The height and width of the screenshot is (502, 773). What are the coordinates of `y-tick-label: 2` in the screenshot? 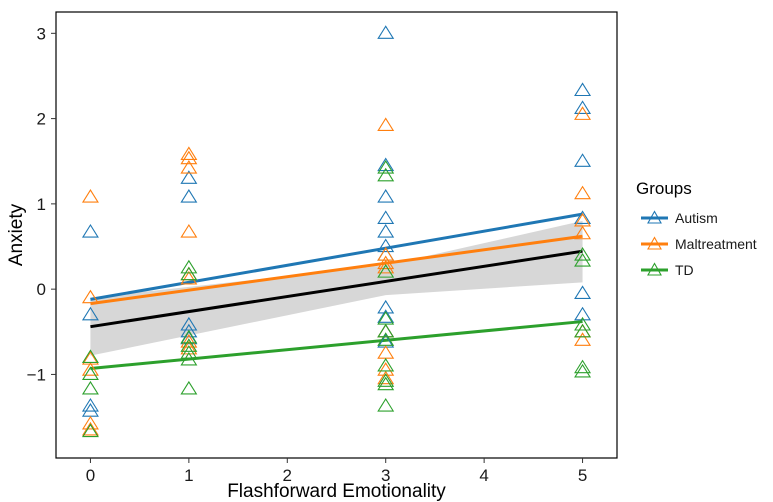 It's located at (41, 119).